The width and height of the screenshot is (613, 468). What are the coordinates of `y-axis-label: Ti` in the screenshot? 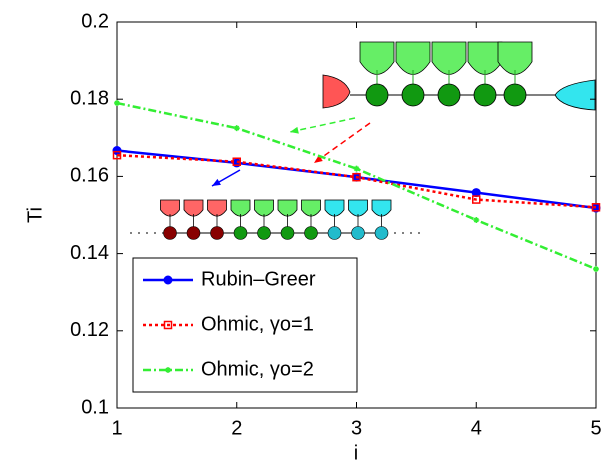 It's located at (35, 215).